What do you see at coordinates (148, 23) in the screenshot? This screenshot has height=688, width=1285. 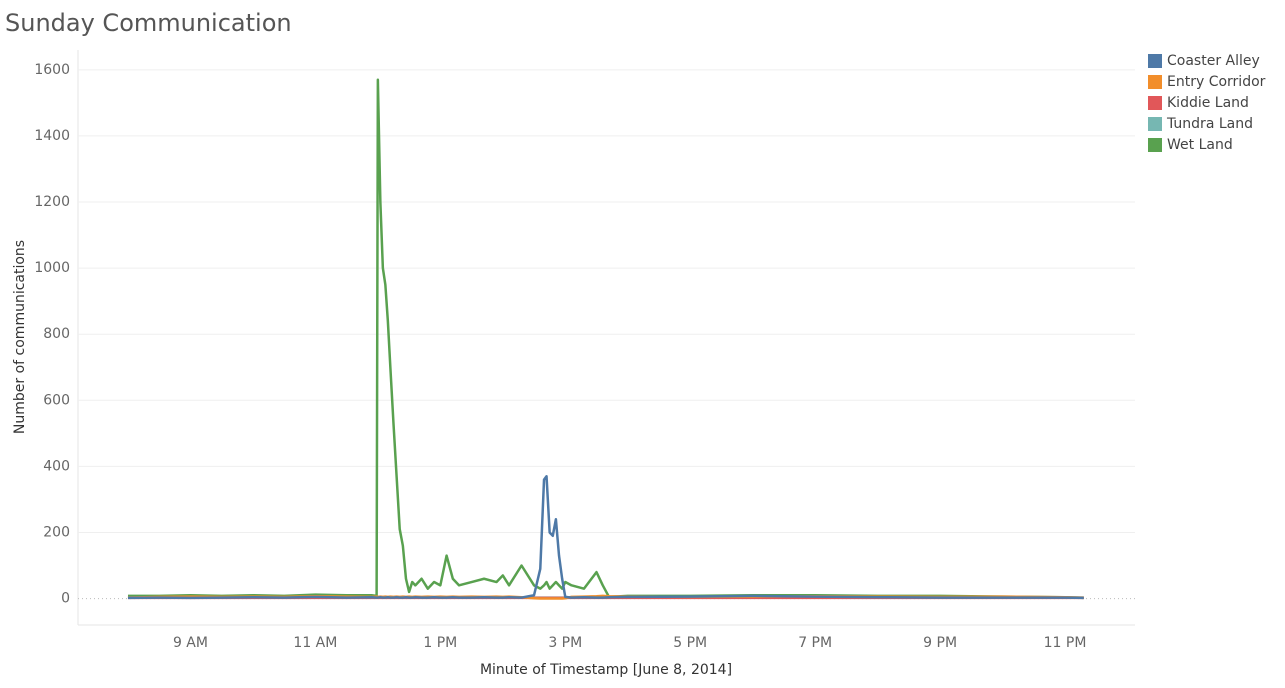 I see `chart-title: Sunday Communication` at bounding box center [148, 23].